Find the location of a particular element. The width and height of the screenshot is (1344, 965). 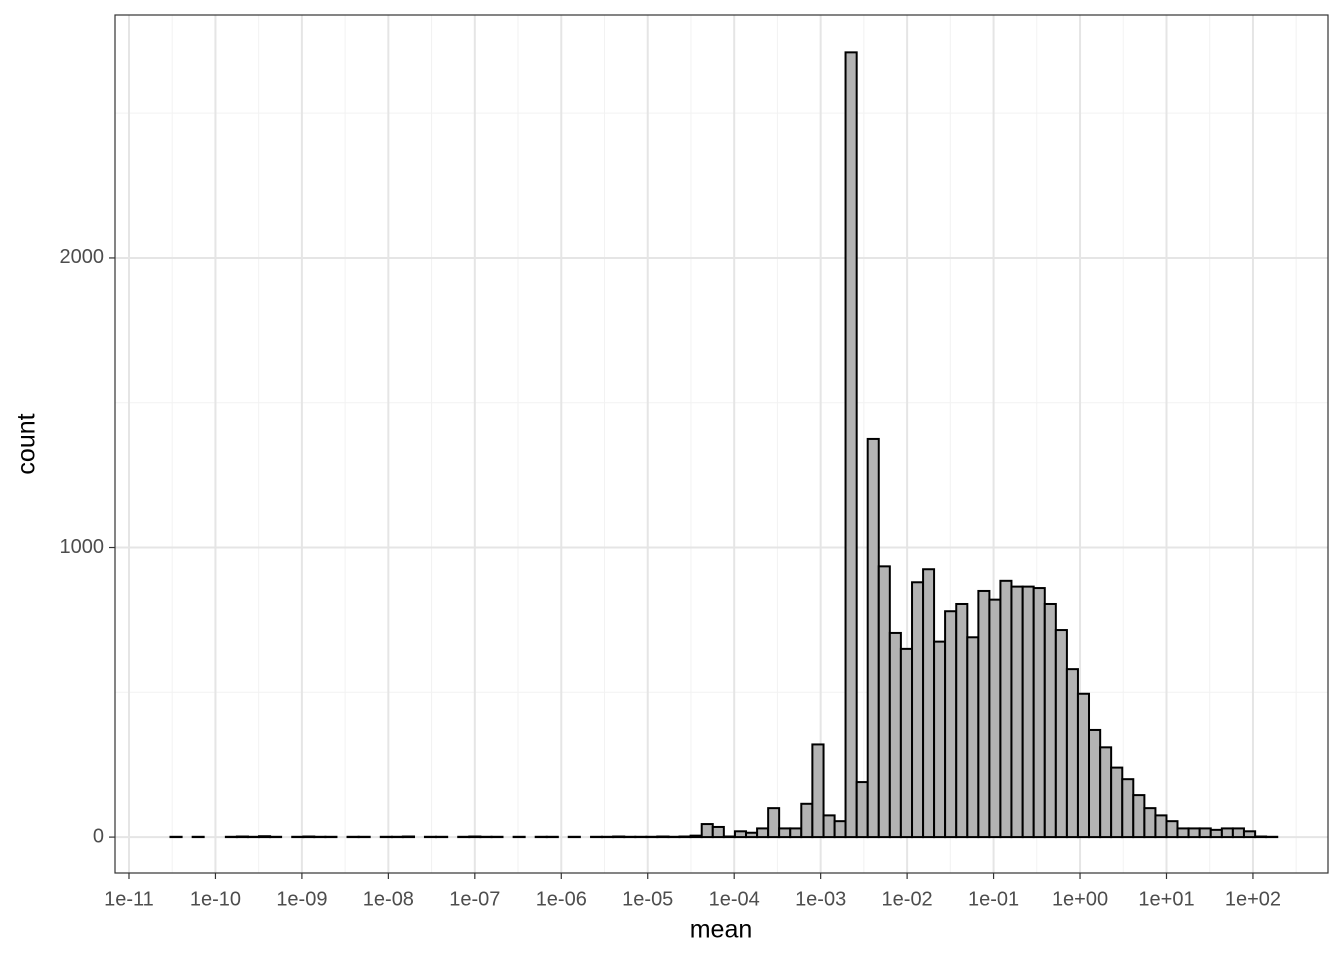

x-tick-label: 1e-10 is located at coordinates (215, 899).